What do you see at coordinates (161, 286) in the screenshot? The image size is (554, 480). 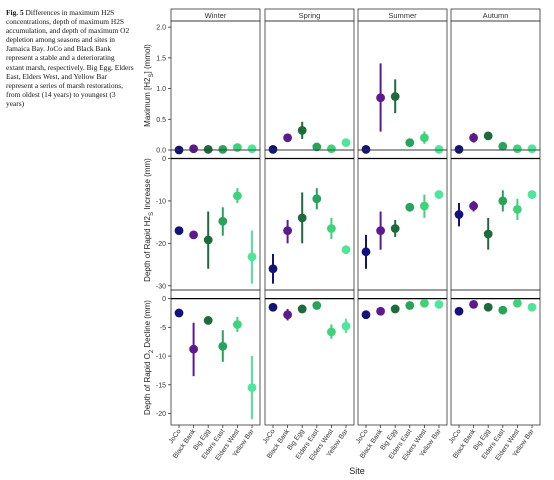 I see `y-tick-label: -30` at bounding box center [161, 286].